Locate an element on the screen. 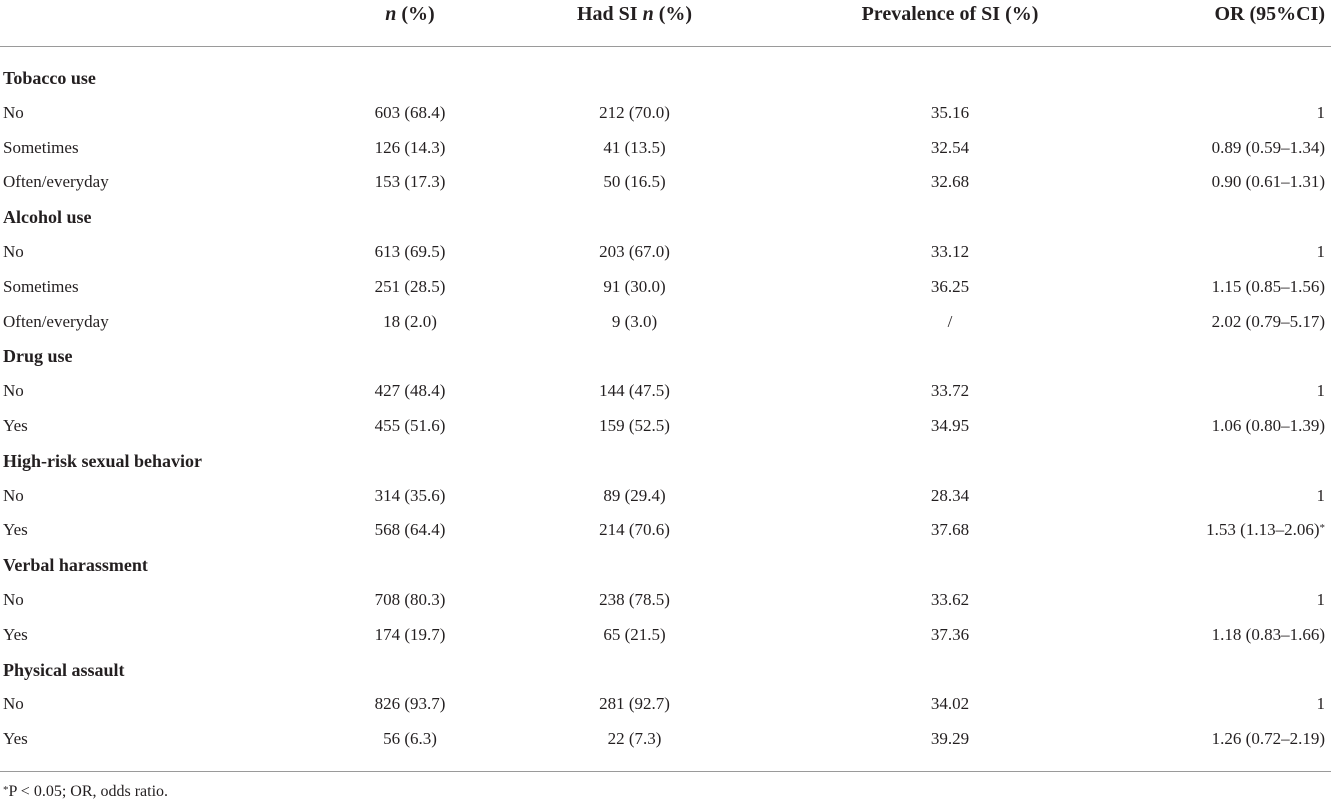 Image resolution: width=1331 pixels, height=804 pixels. cell-had-si: 144 (47.5) is located at coordinates (634, 390).